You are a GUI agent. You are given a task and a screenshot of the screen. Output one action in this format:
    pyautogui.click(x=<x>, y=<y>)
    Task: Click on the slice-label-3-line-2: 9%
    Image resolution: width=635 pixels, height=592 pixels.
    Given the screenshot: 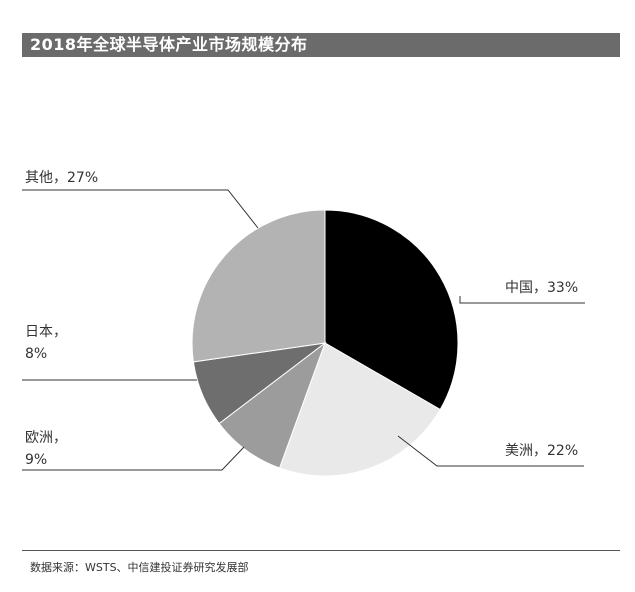 What is the action you would take?
    pyautogui.click(x=36, y=460)
    